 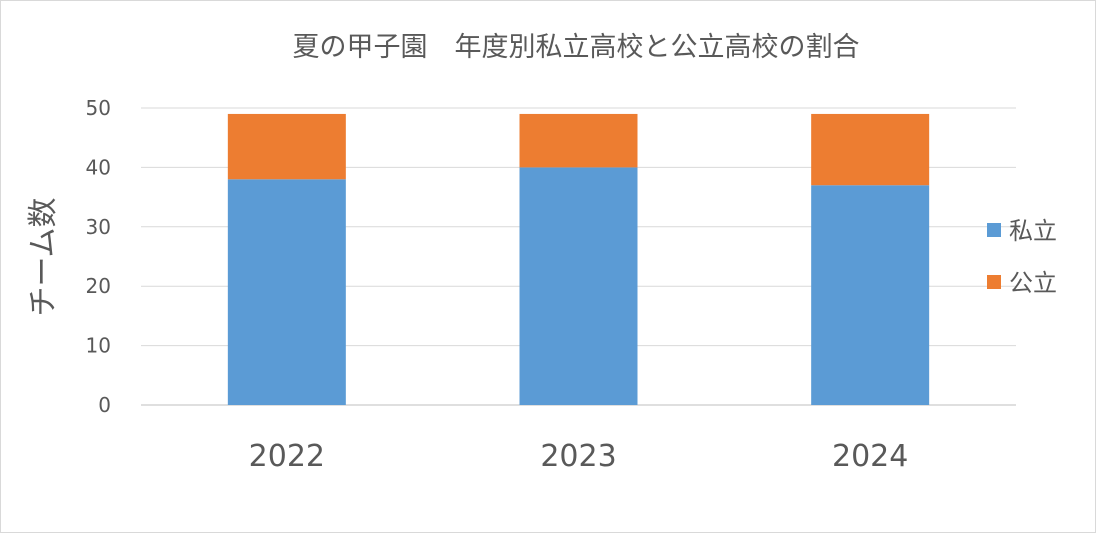 What do you see at coordinates (1033, 231) in the screenshot?
I see `legend-label: 私立` at bounding box center [1033, 231].